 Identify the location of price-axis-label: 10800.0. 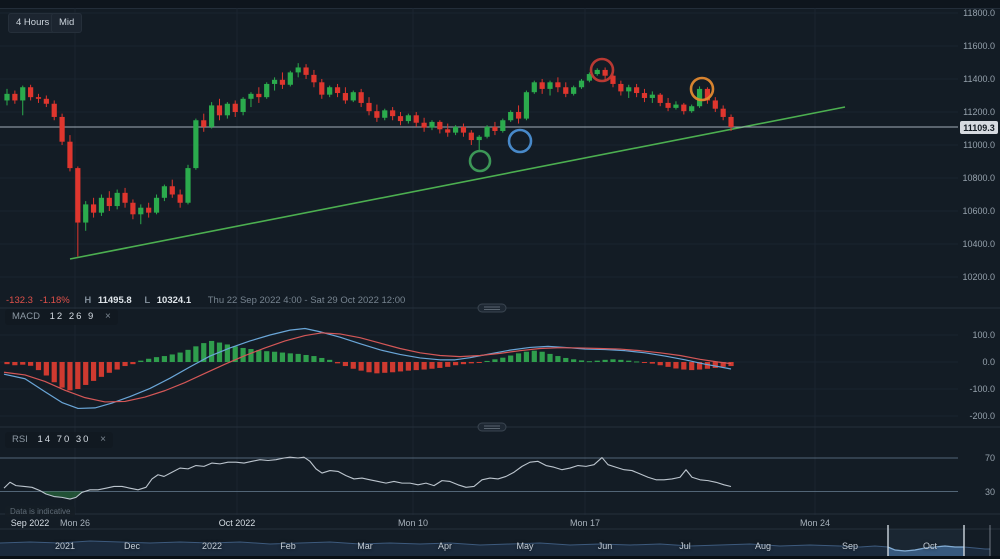
(978, 178).